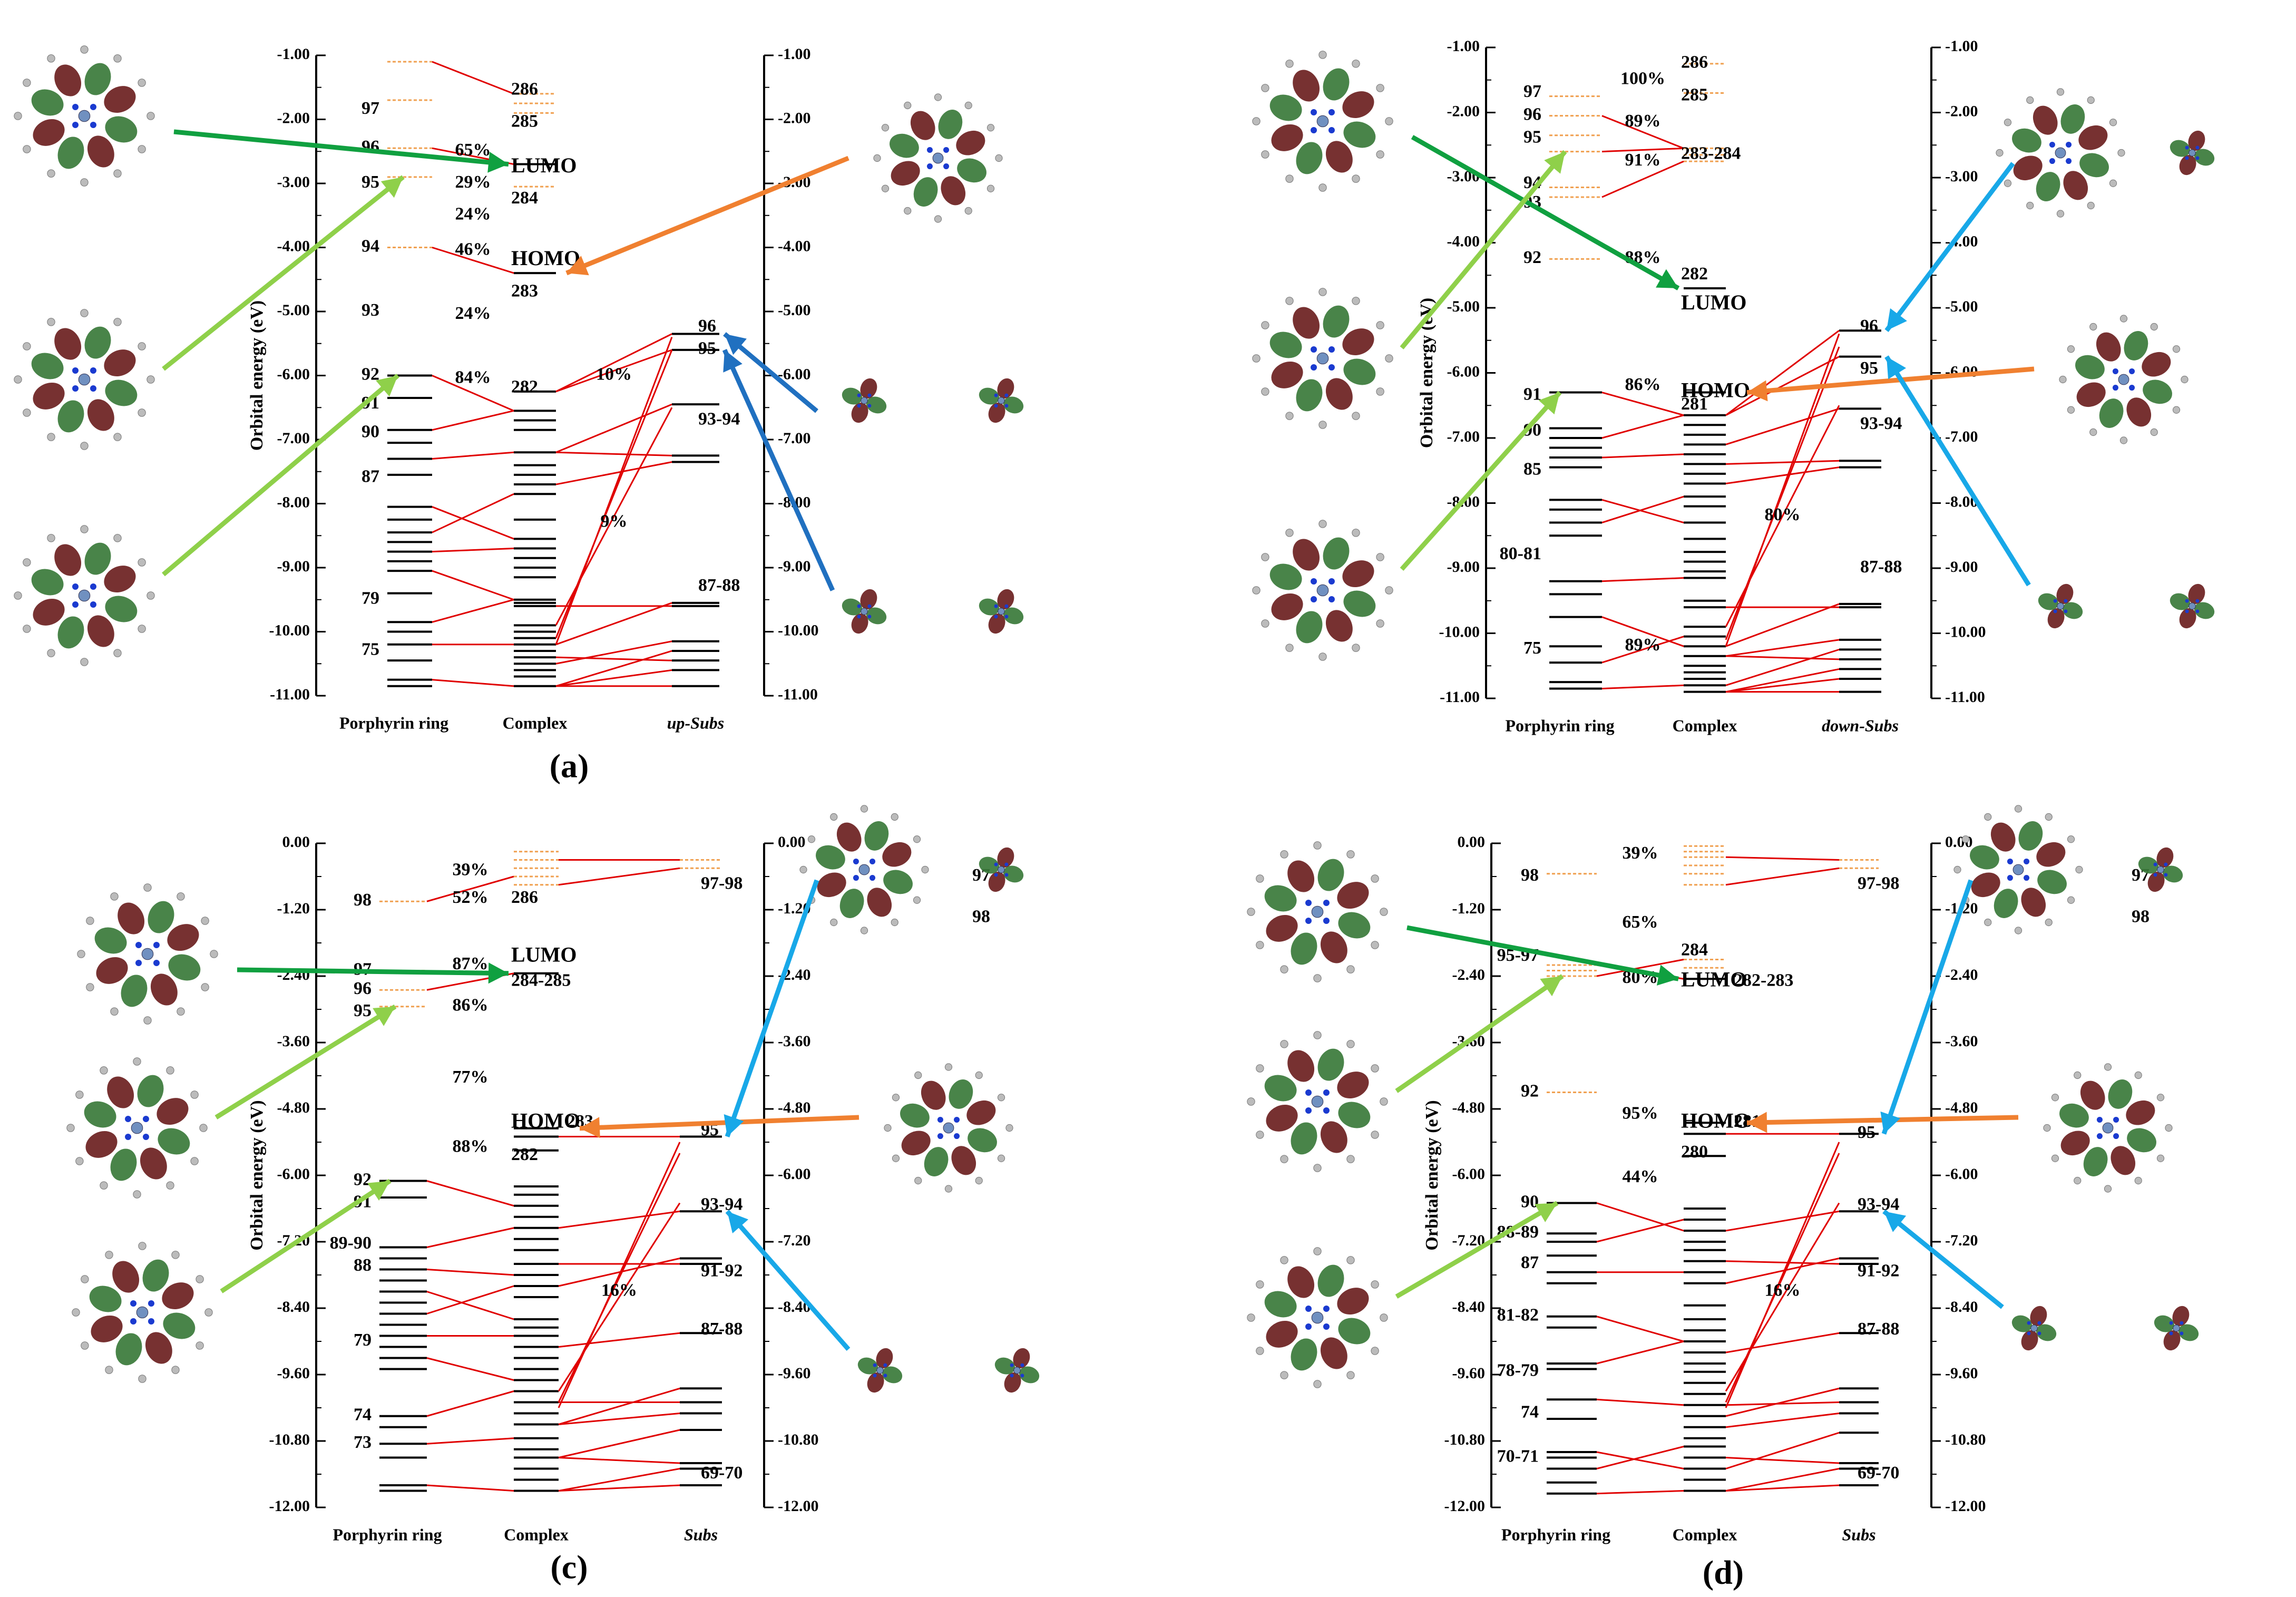 The image size is (2296, 1597). I want to click on column-label: Porphyrin ring, so click(1555, 1534).